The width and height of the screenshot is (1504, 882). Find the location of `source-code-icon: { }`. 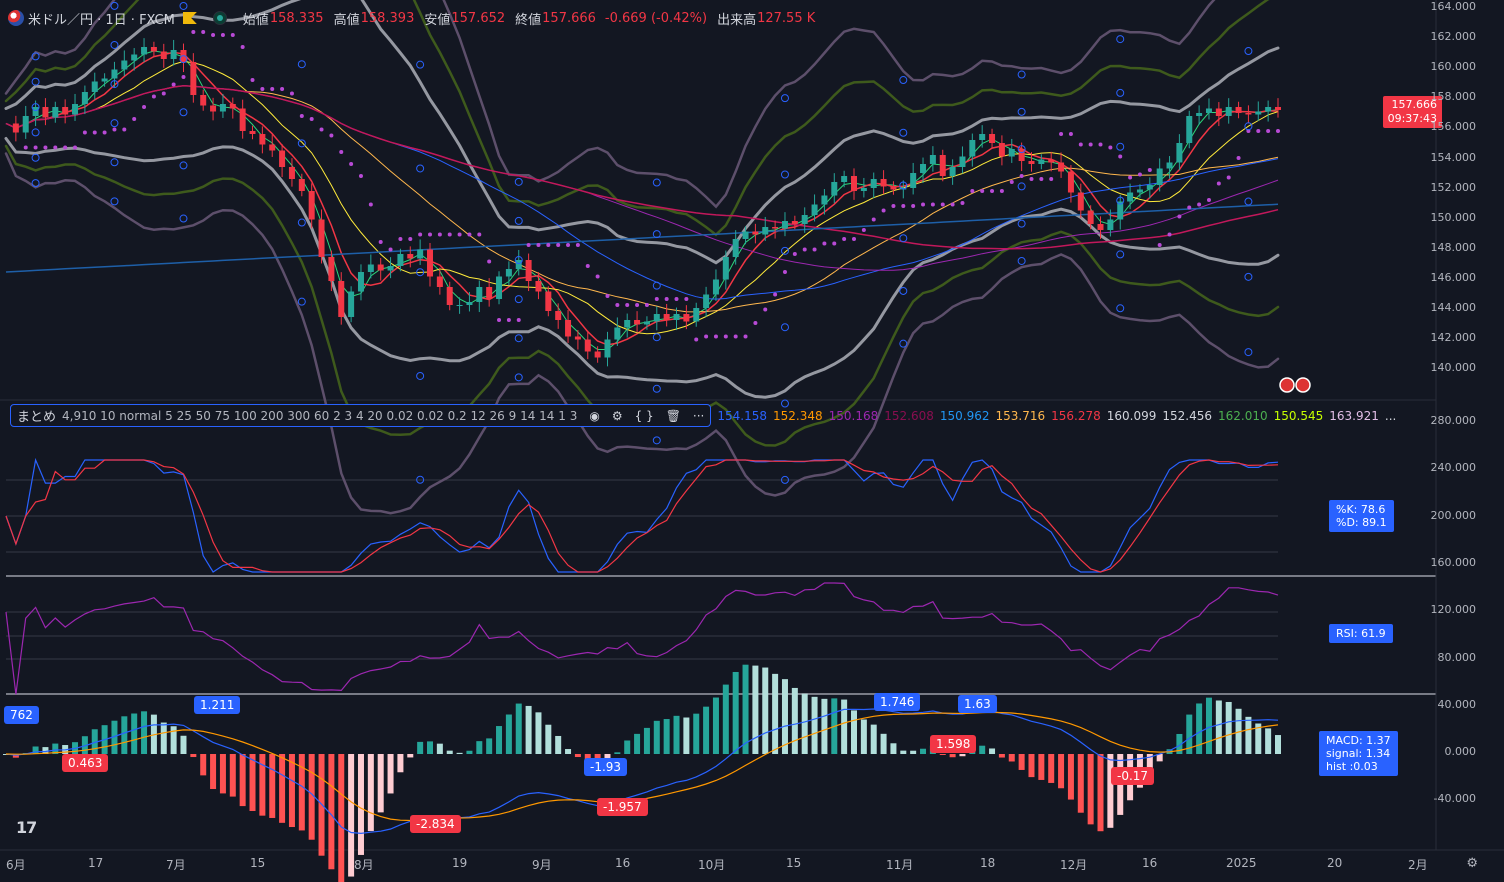

source-code-icon: { } is located at coordinates (644, 415).